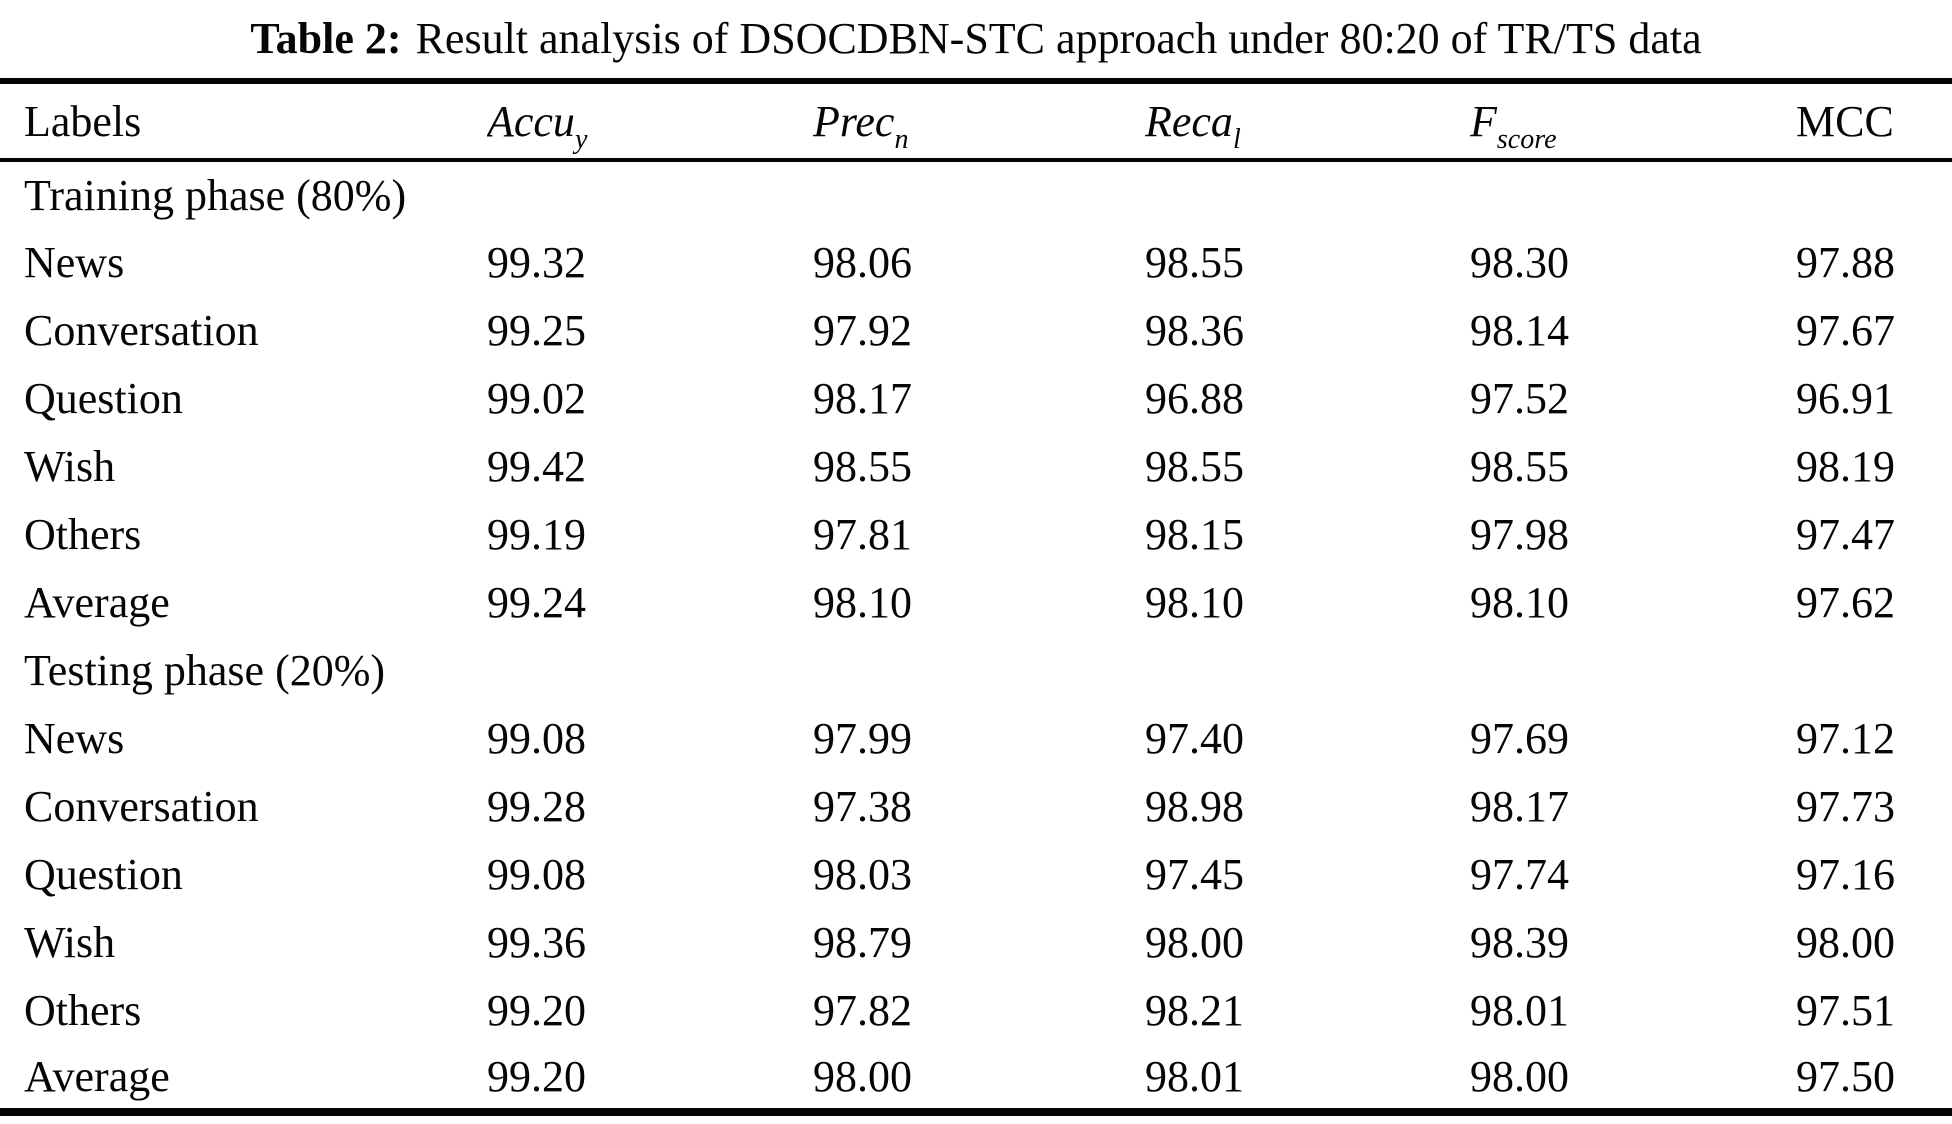 This screenshot has height=1124, width=1952. Describe the element at coordinates (70, 466) in the screenshot. I see `row-label: Wish` at that location.